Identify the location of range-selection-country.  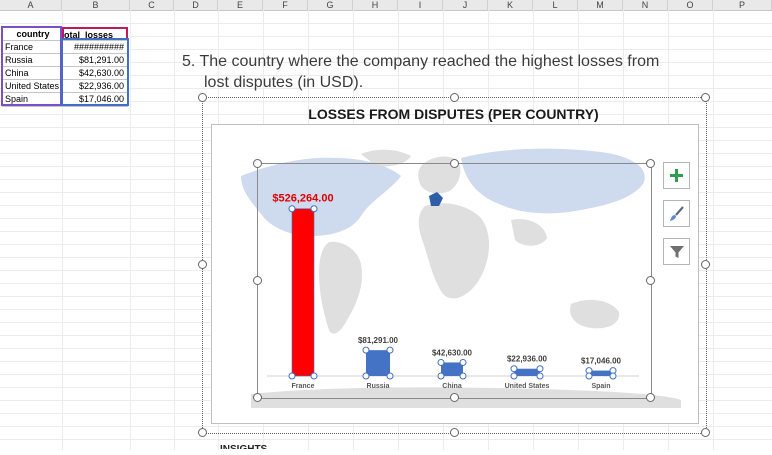
(31, 66).